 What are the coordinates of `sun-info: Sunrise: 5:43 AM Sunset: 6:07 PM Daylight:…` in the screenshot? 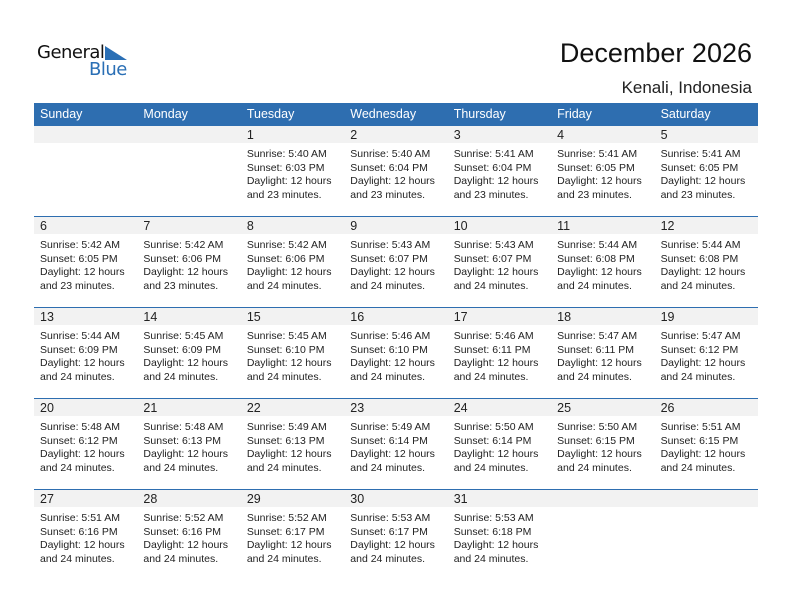 It's located at (398, 266).